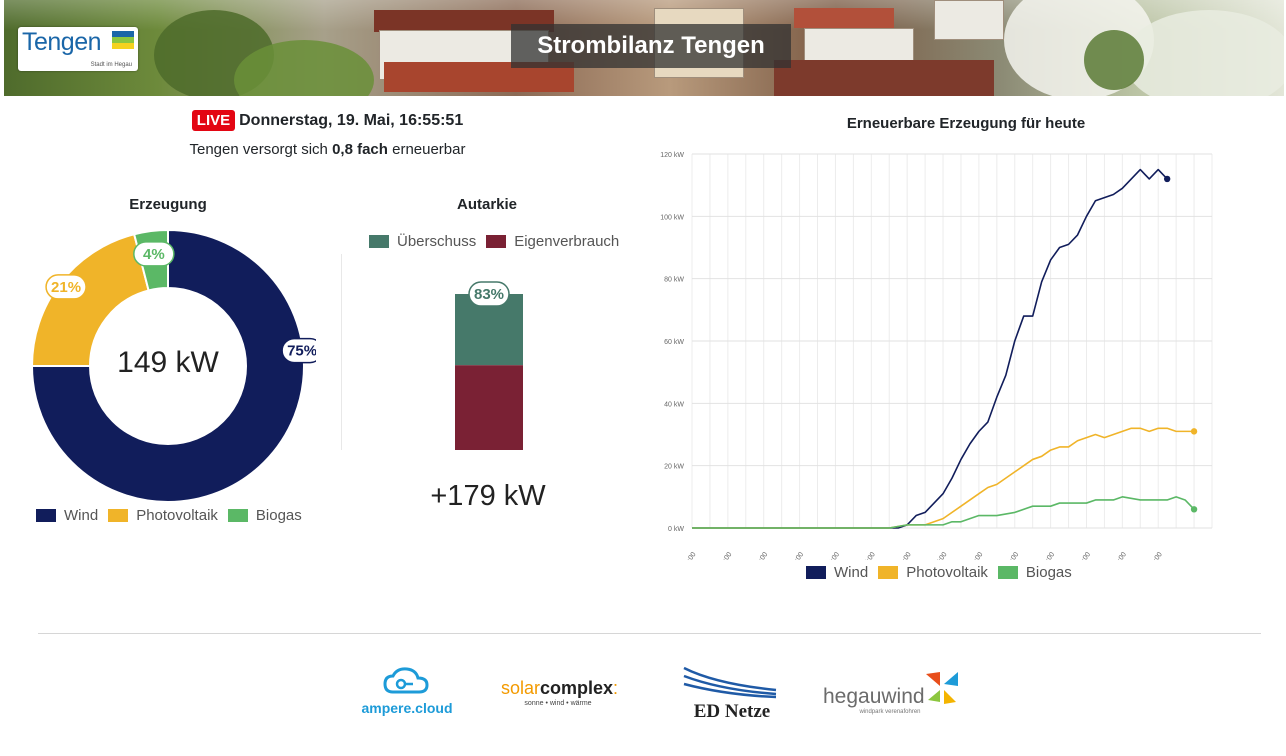 The image size is (1286, 756). I want to click on partner-solarcomplex-tagline: sonne • wind • wärme, so click(557, 703).